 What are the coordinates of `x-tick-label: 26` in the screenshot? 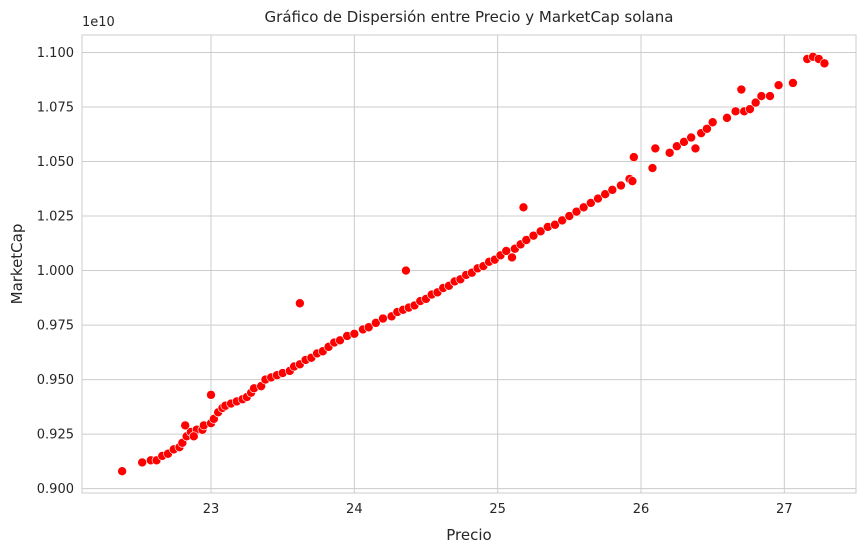 It's located at (641, 509).